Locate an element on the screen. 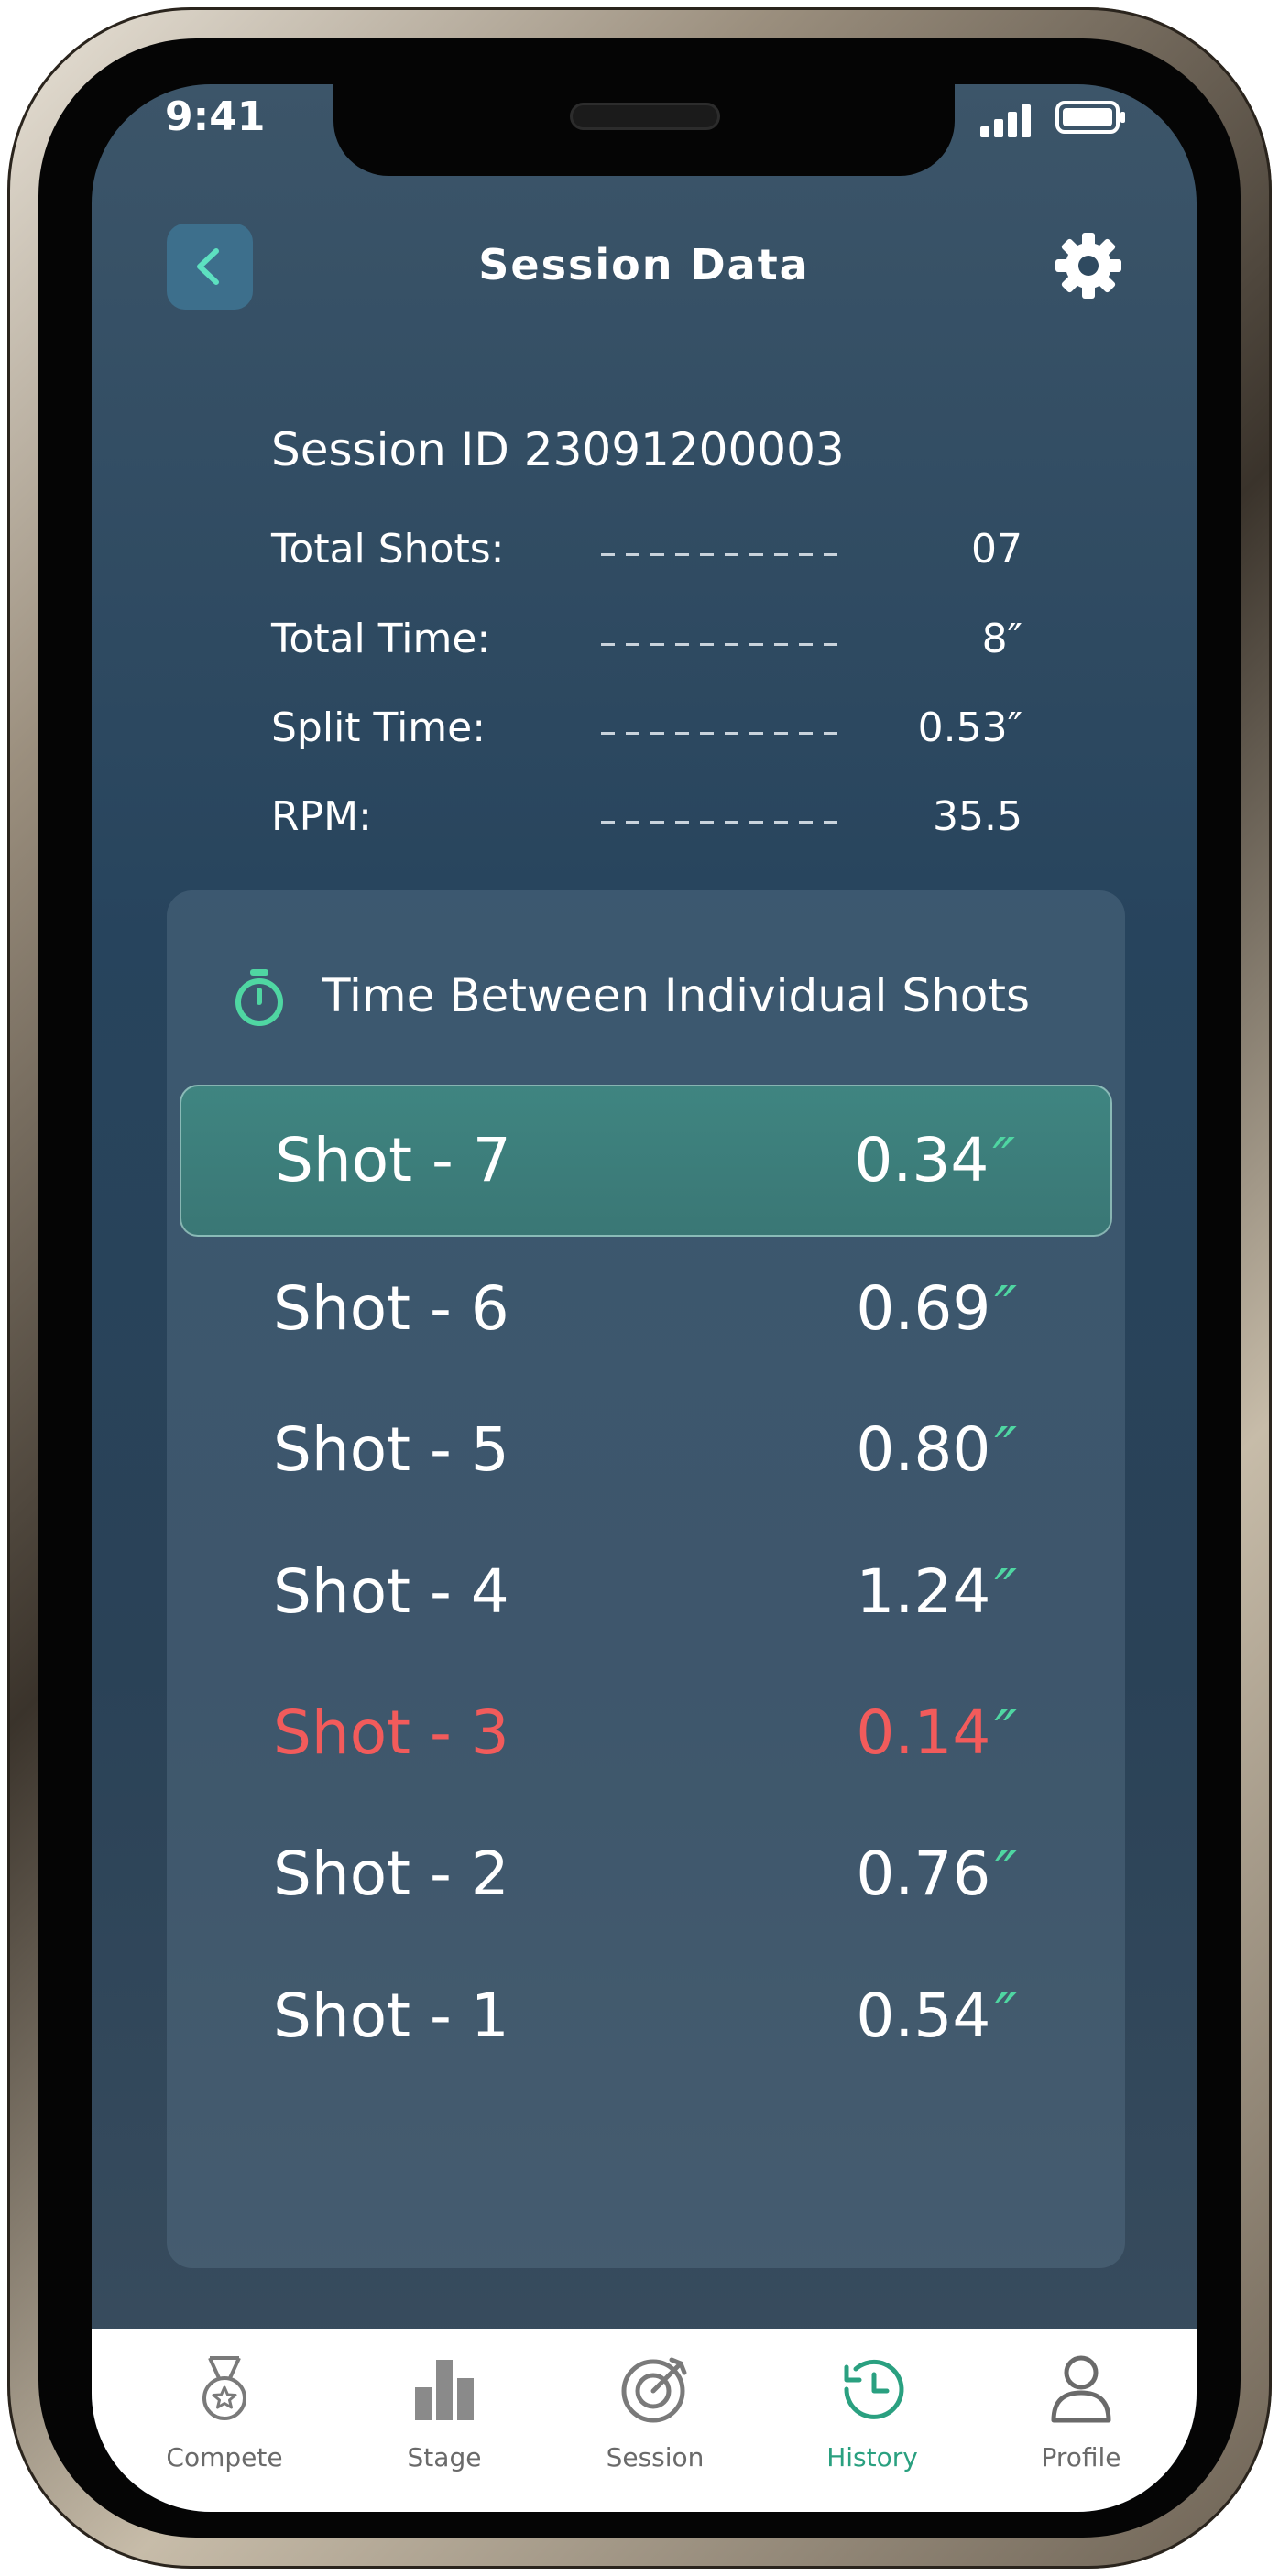 This screenshot has height=2576, width=1279. stat-row-total-time: Total Time: 8″ is located at coordinates (647, 644).